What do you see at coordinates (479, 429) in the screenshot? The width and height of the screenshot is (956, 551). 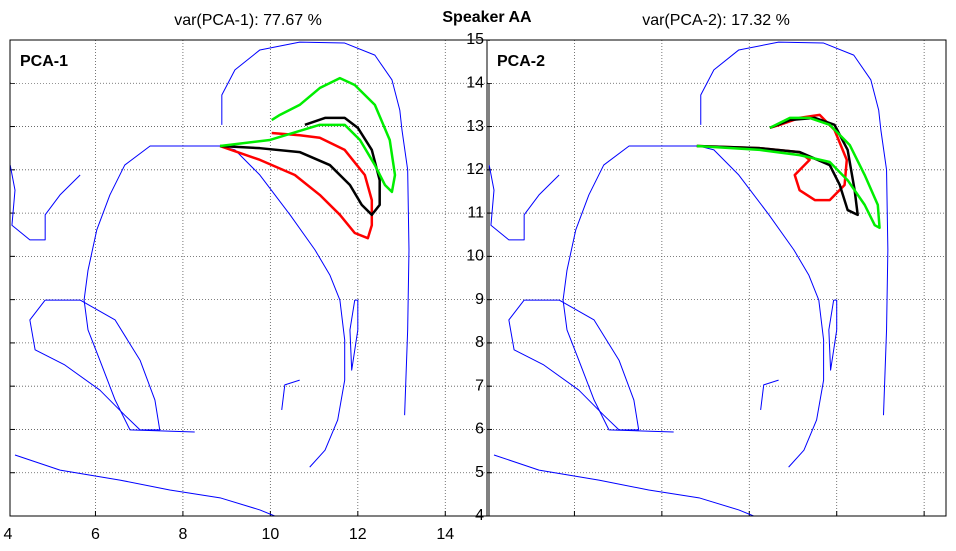 I see `y-tick-label: 6` at bounding box center [479, 429].